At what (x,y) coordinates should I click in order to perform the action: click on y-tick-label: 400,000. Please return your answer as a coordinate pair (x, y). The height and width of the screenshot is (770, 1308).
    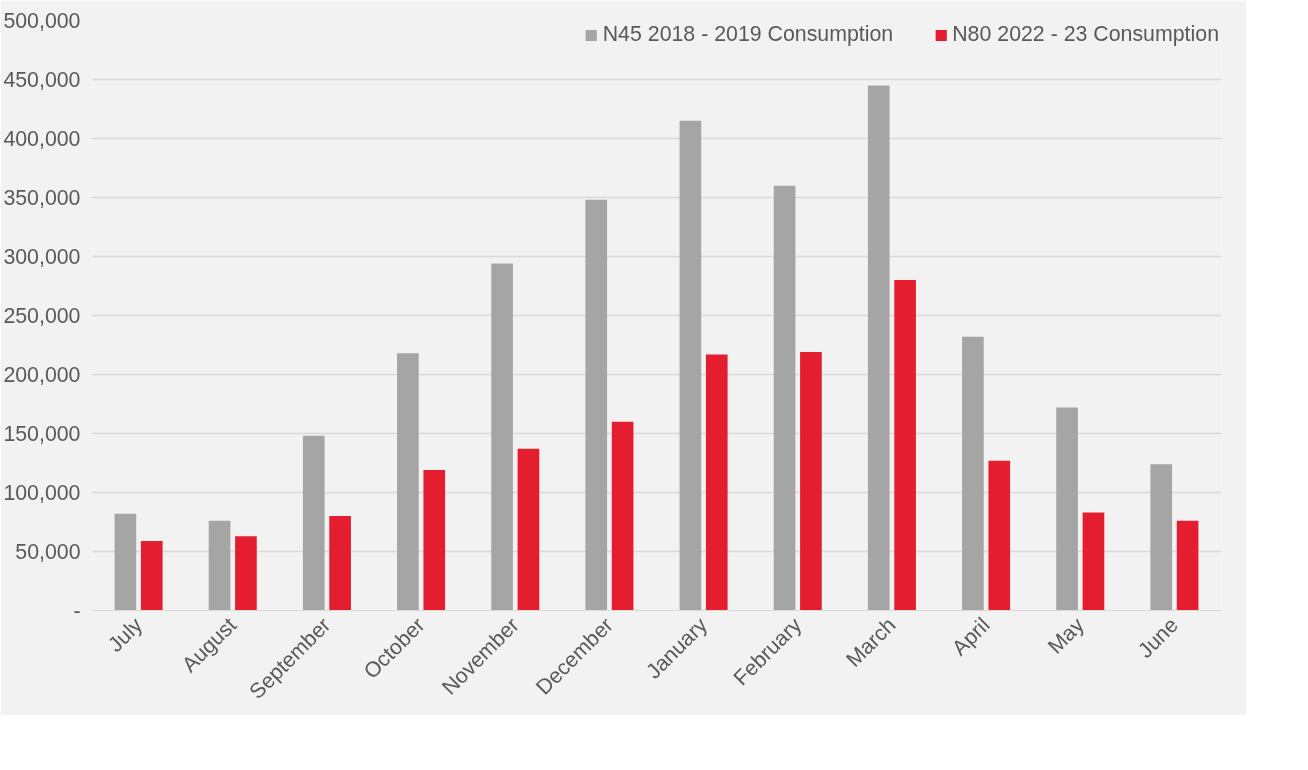
    Looking at the image, I should click on (42, 139).